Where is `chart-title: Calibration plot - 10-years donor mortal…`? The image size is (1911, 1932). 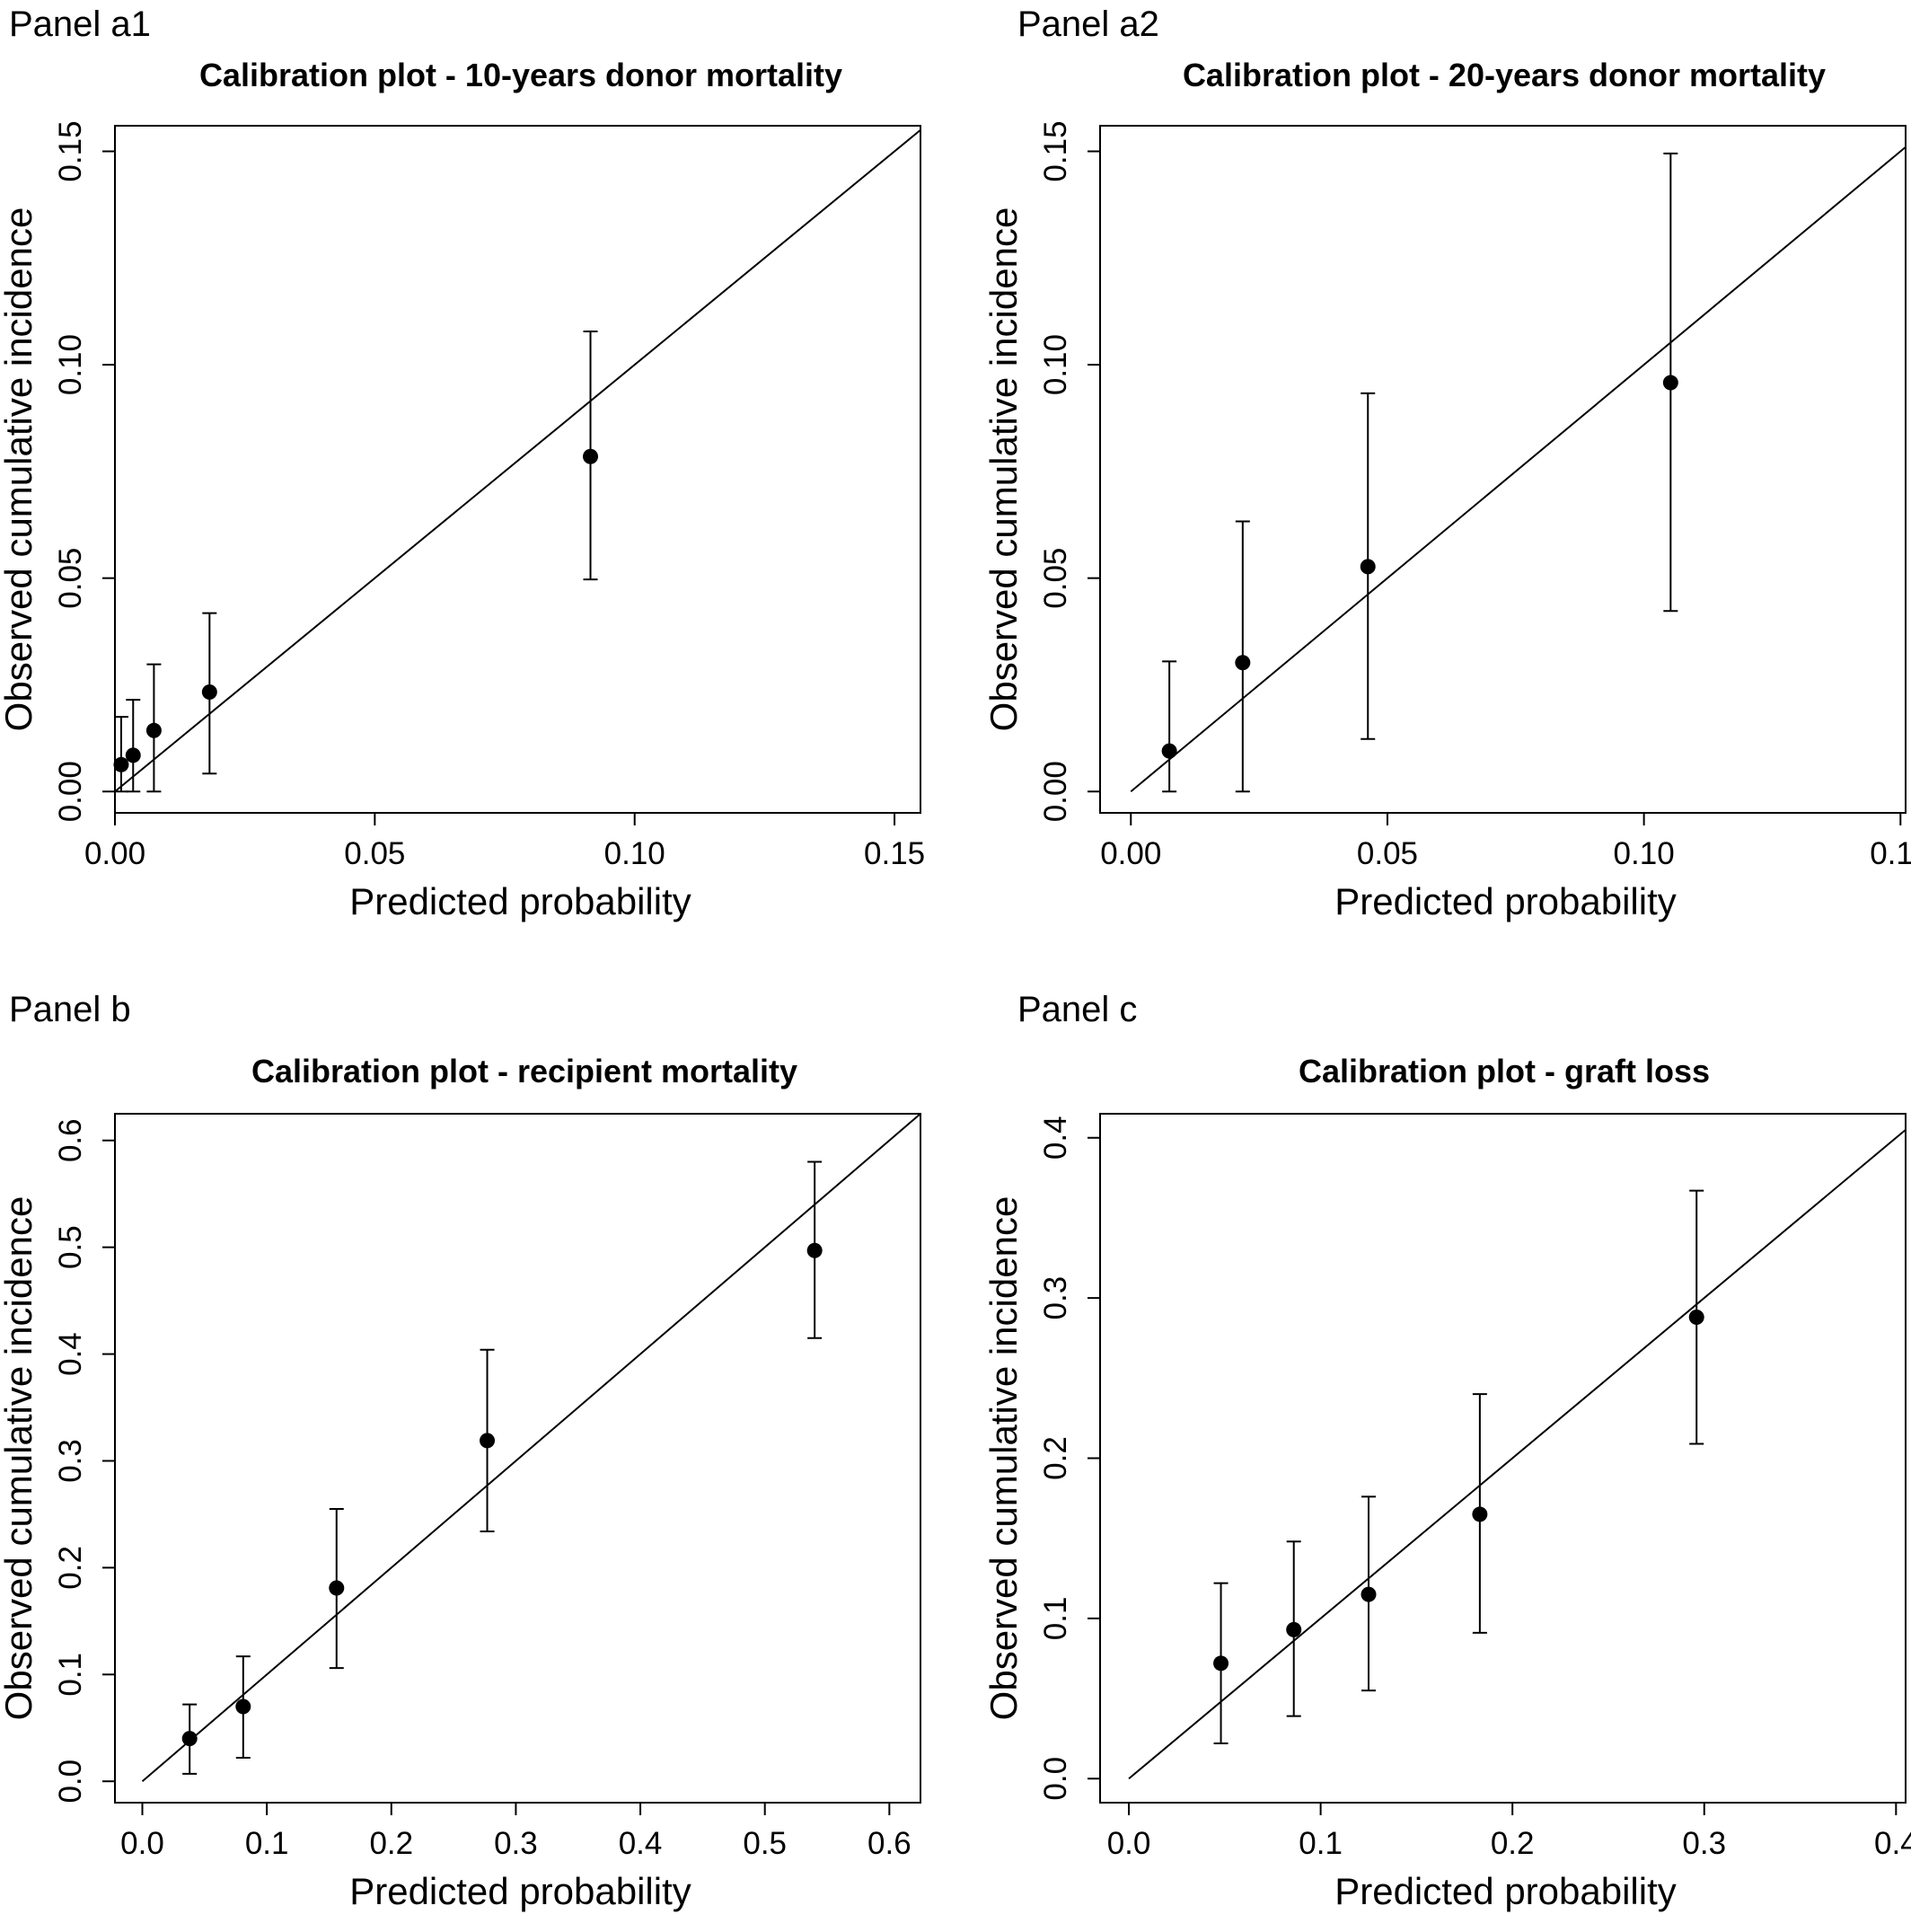
chart-title: Calibration plot - 10-years donor mortal… is located at coordinates (521, 75).